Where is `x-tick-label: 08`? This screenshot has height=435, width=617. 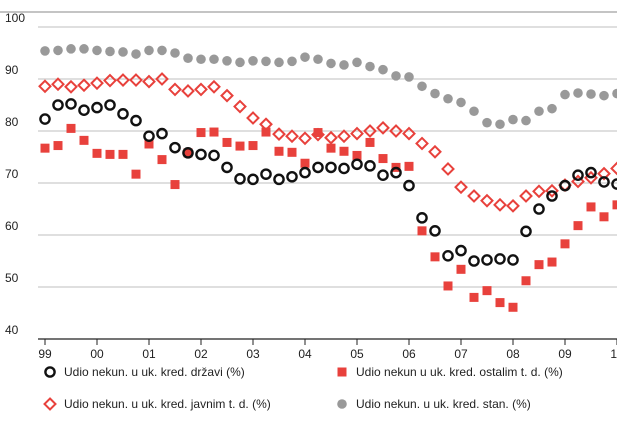
x-tick-label: 08 is located at coordinates (513, 354).